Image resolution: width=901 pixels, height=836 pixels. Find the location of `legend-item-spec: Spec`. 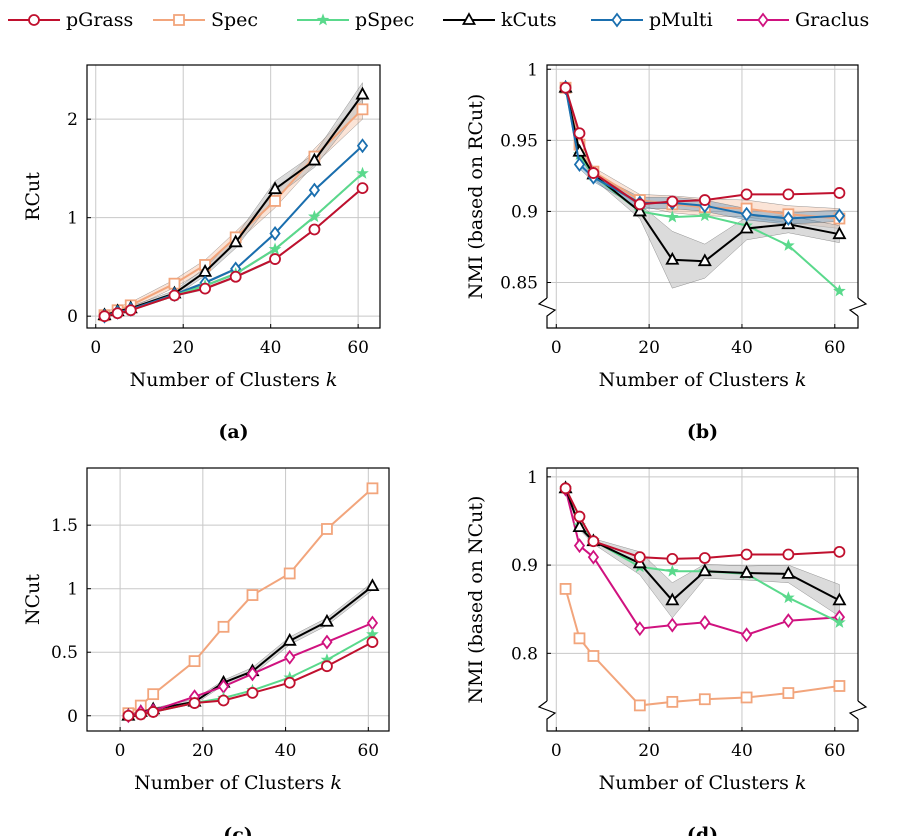

legend-item-spec: Spec is located at coordinates (205, 20).